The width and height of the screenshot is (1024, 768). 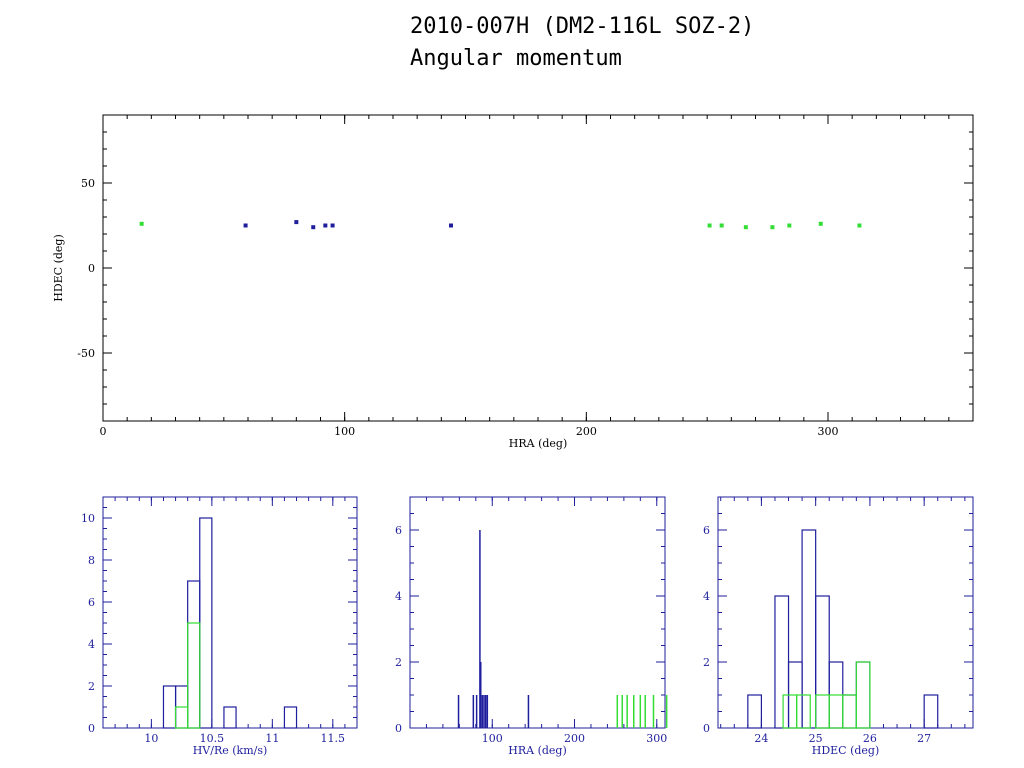 What do you see at coordinates (212, 738) in the screenshot?
I see `x-tick-label: 10.5` at bounding box center [212, 738].